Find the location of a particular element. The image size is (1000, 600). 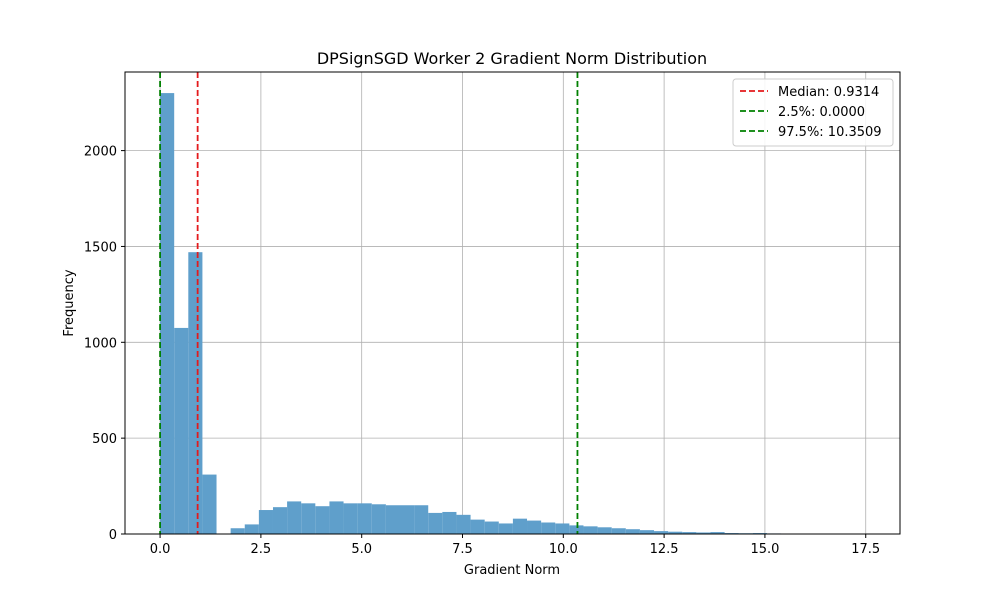

y-tick-label: 1500 is located at coordinates (100, 247).